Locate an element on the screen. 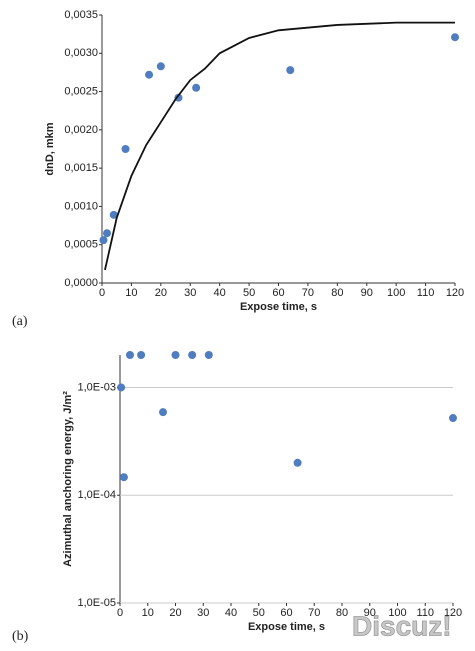  panel-label: (b) is located at coordinates (20, 636).